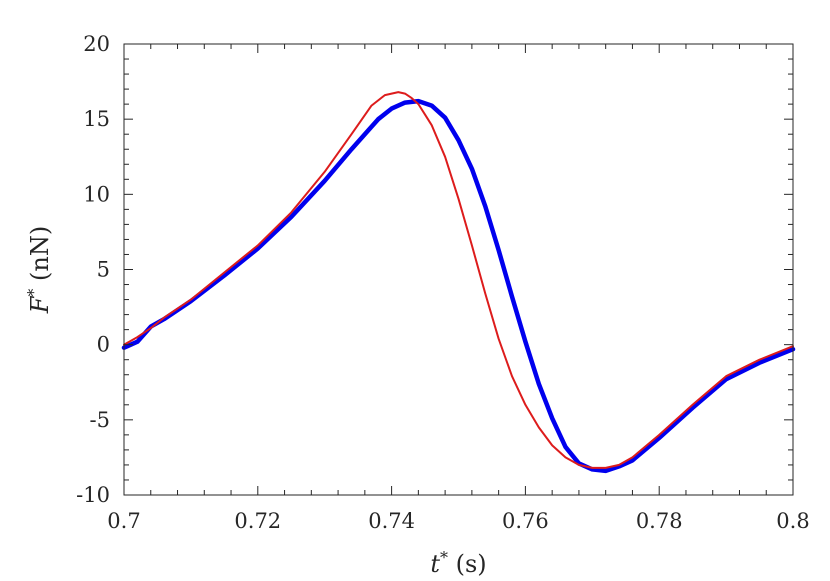  I want to click on x-axis-label: t* (s), so click(458, 563).